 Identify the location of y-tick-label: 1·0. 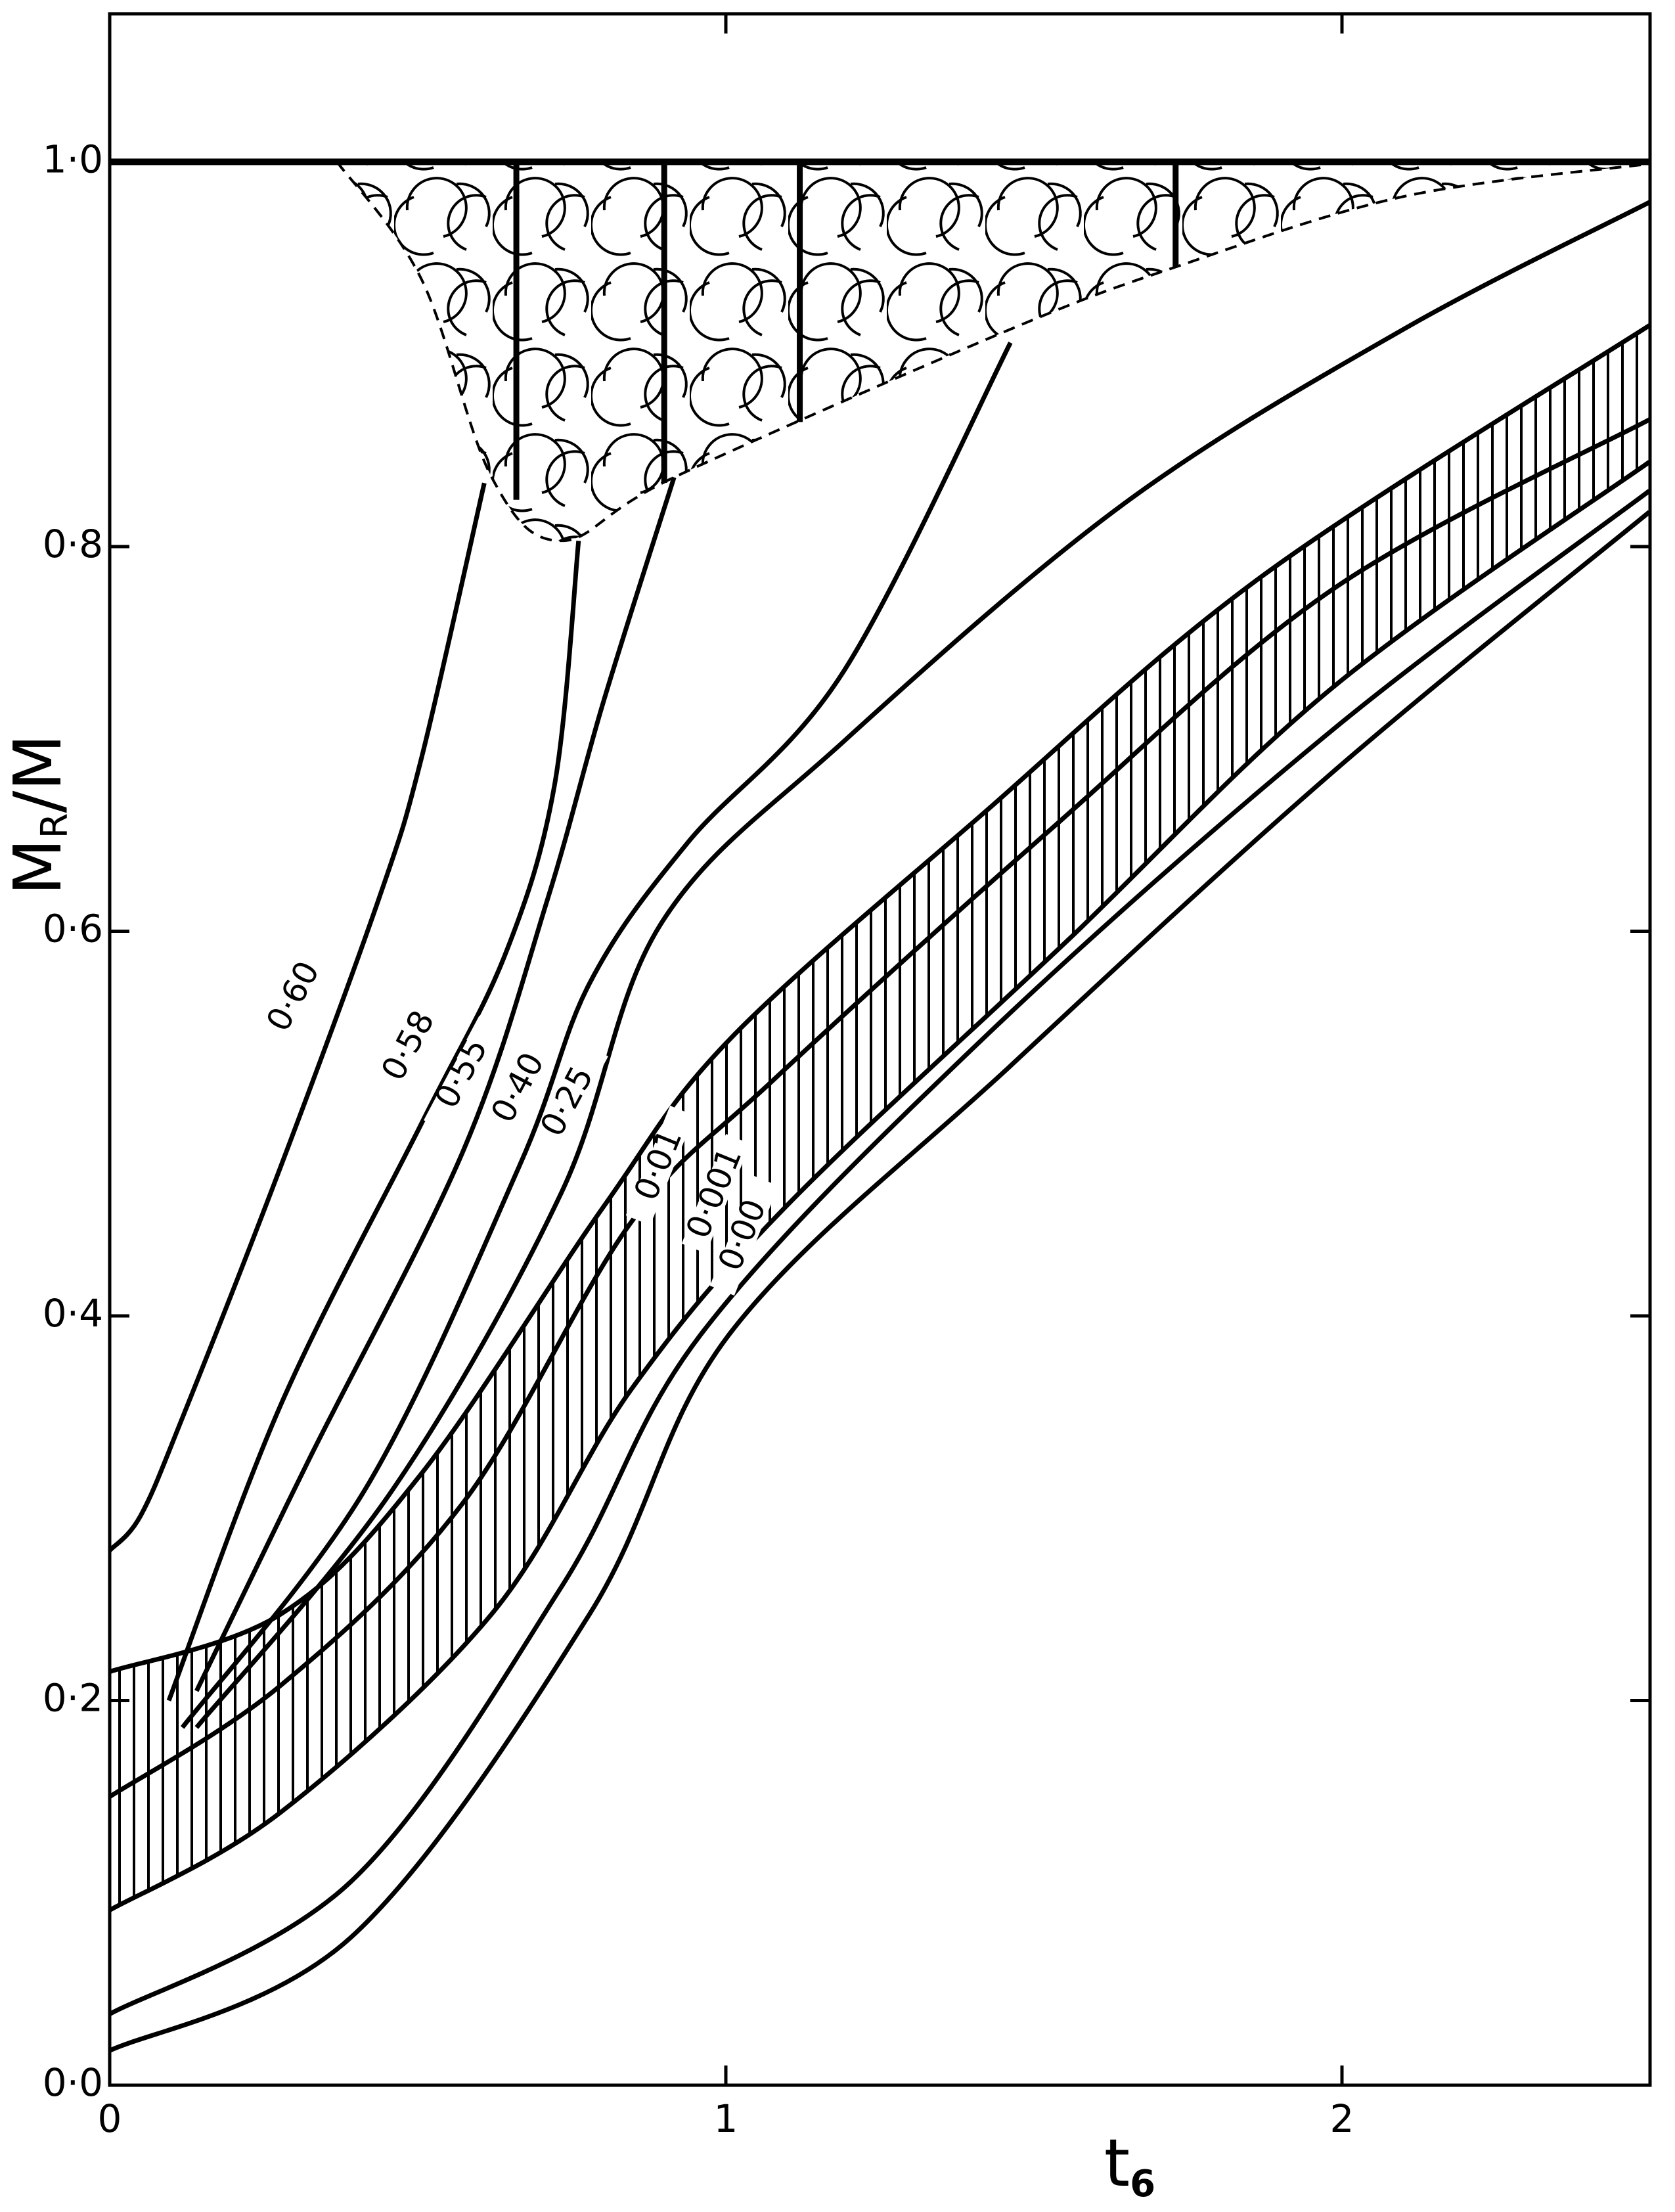
(73, 159).